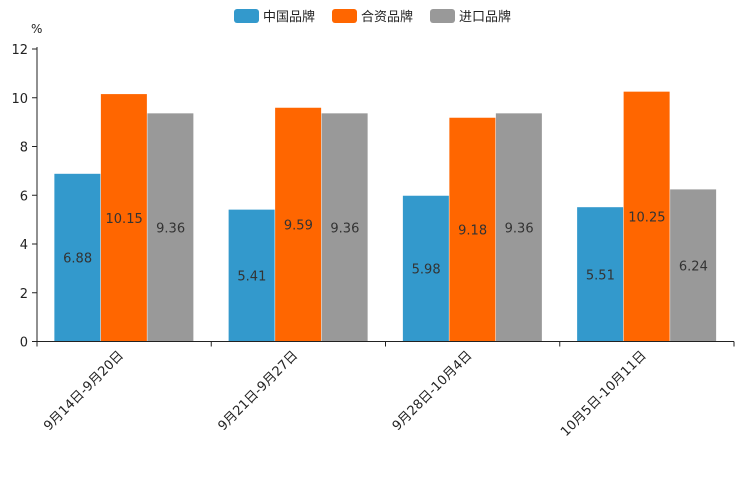 The width and height of the screenshot is (744, 496). What do you see at coordinates (433, 391) in the screenshot?
I see `x-tick-label: 9月28日-10月4日` at bounding box center [433, 391].